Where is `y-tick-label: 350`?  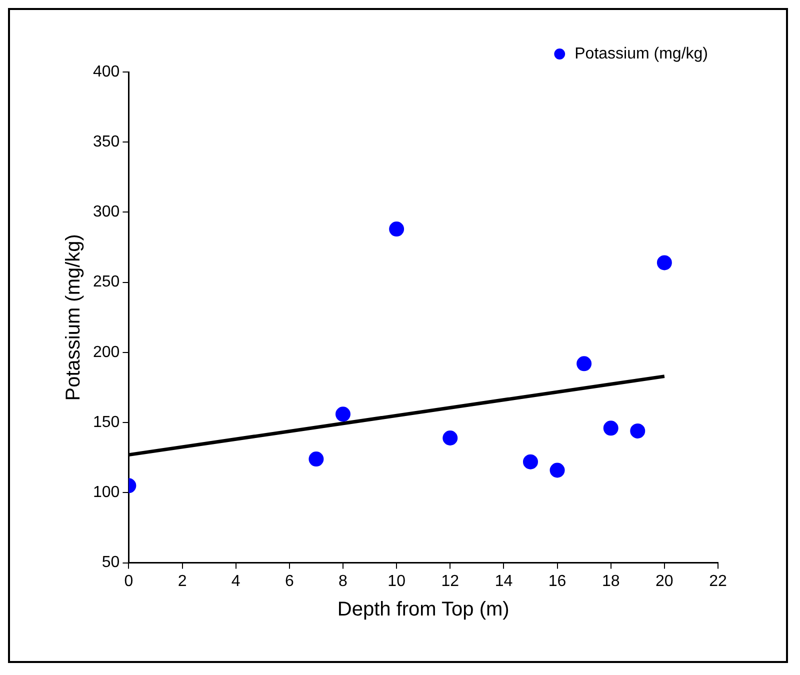
y-tick-label: 350 is located at coordinates (106, 142).